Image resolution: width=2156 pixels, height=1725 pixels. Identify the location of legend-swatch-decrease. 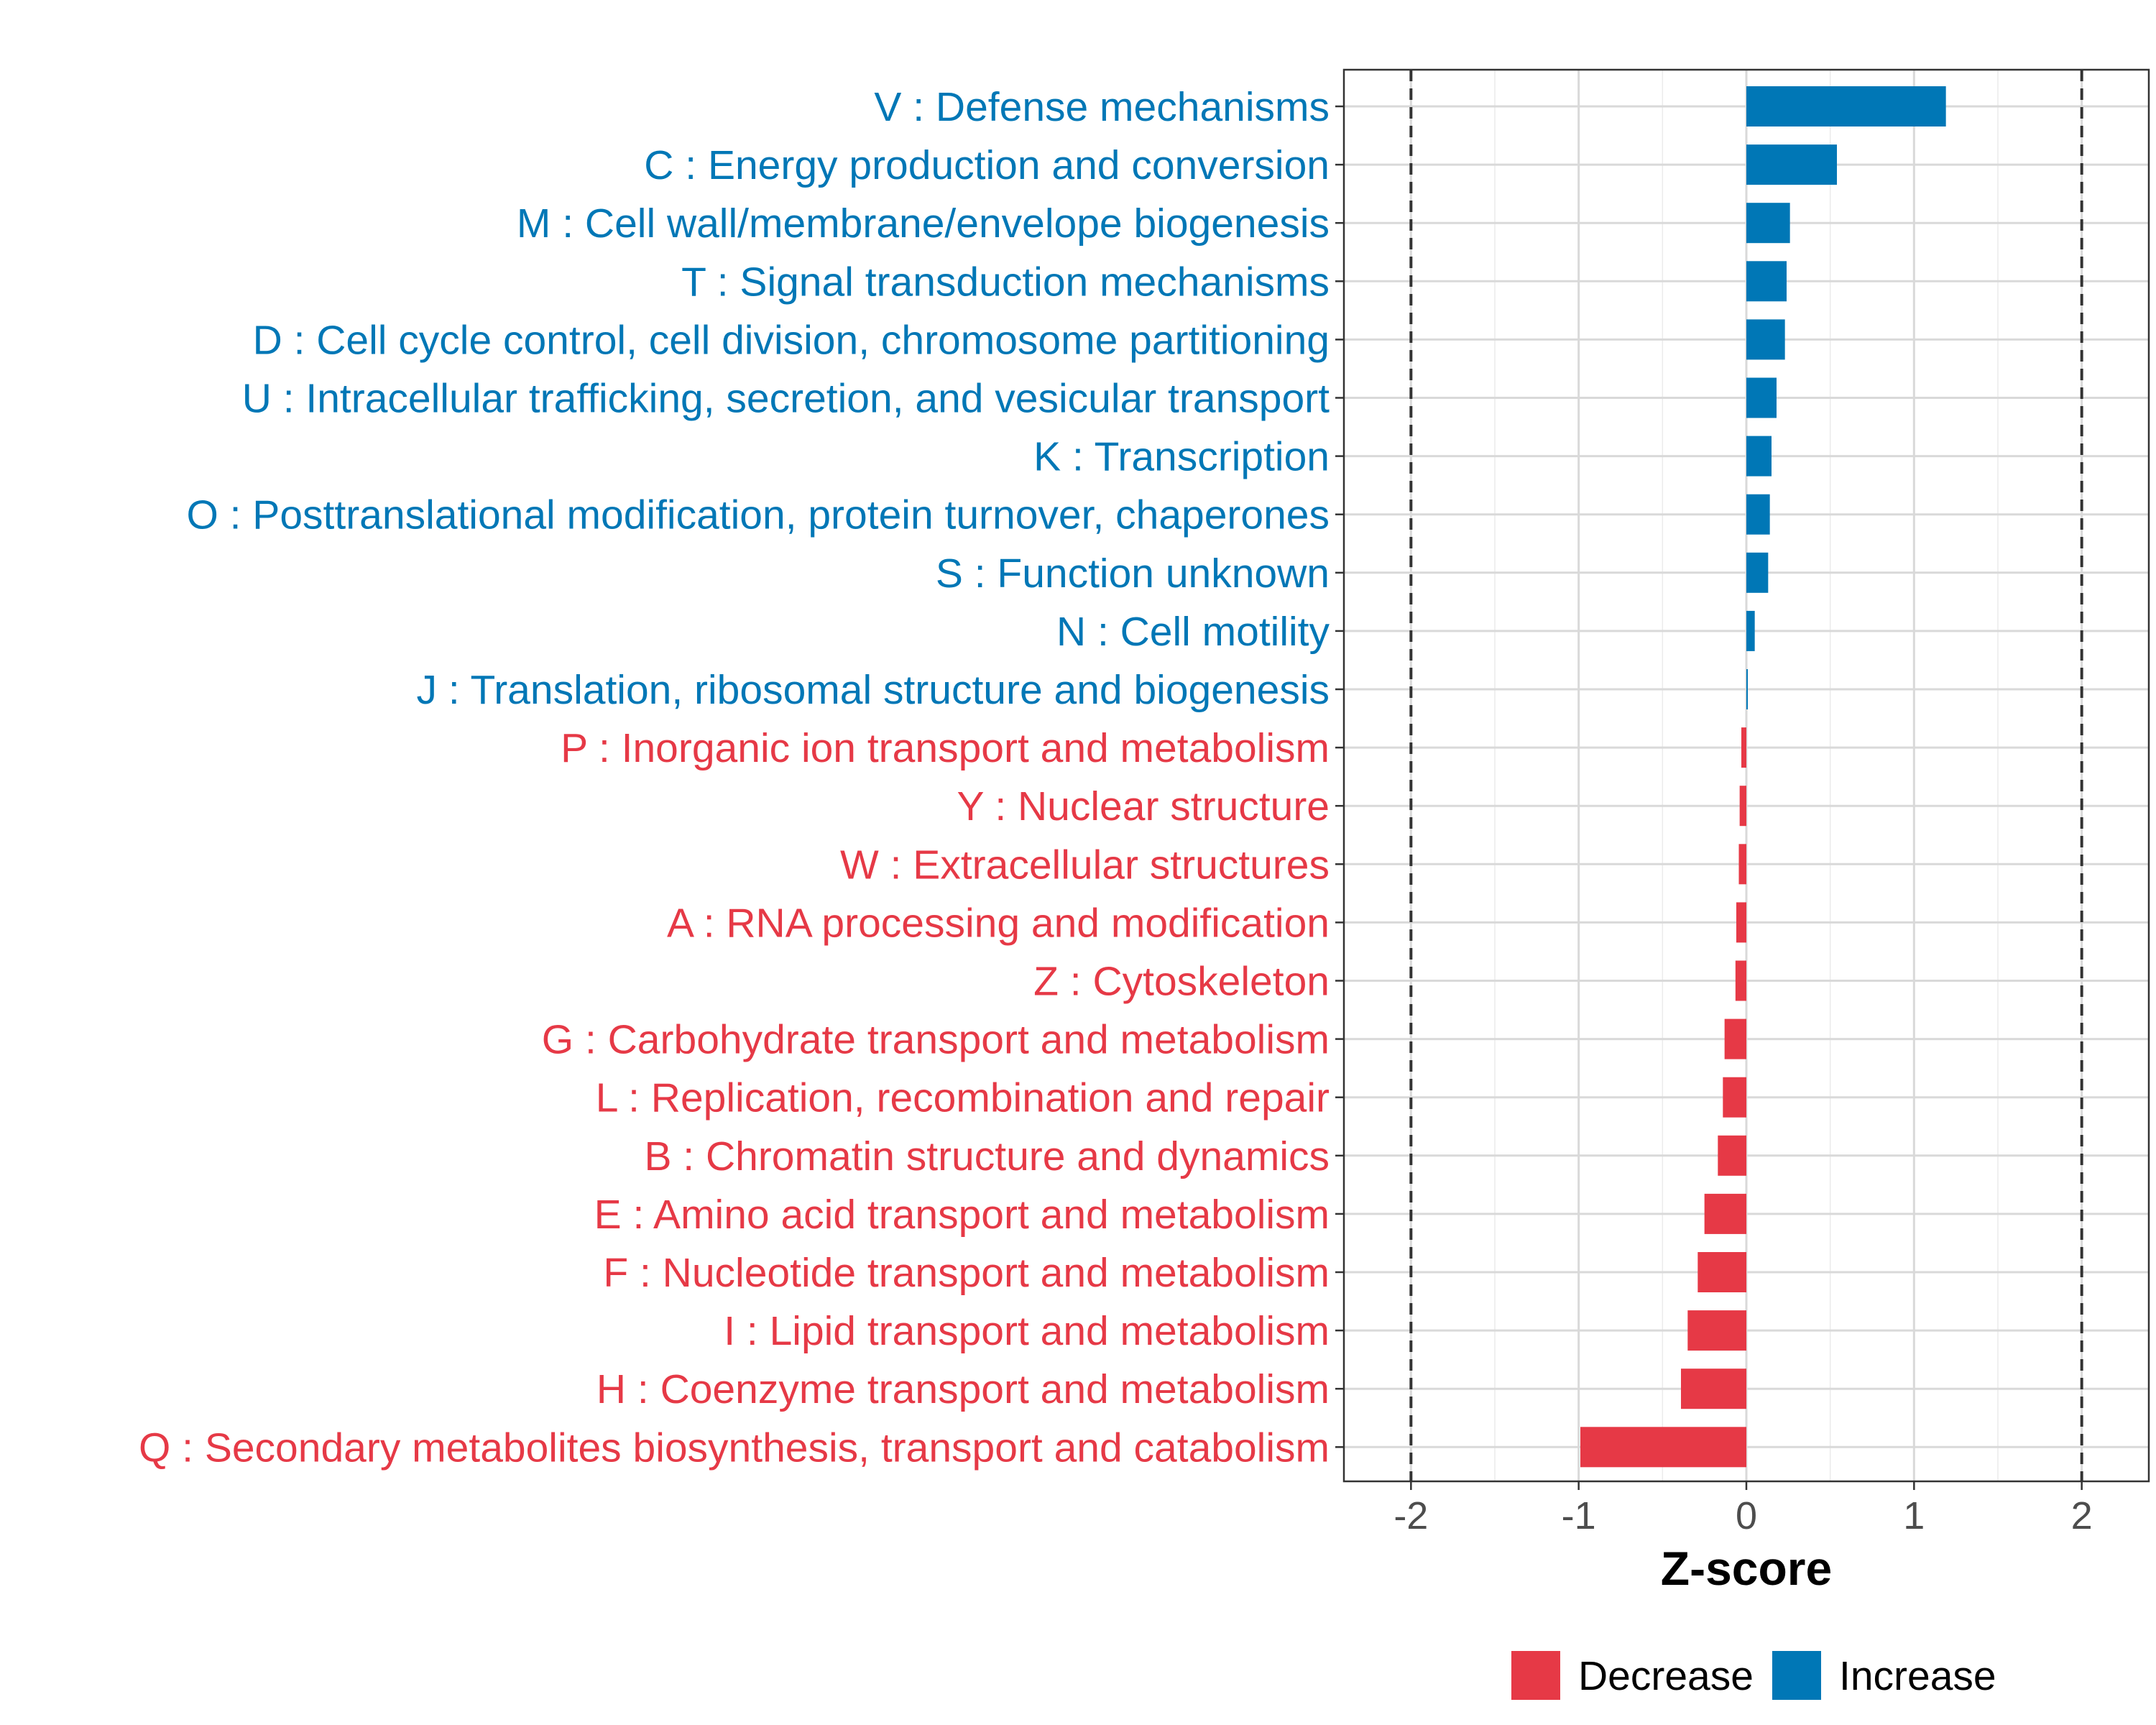
(1535, 1675).